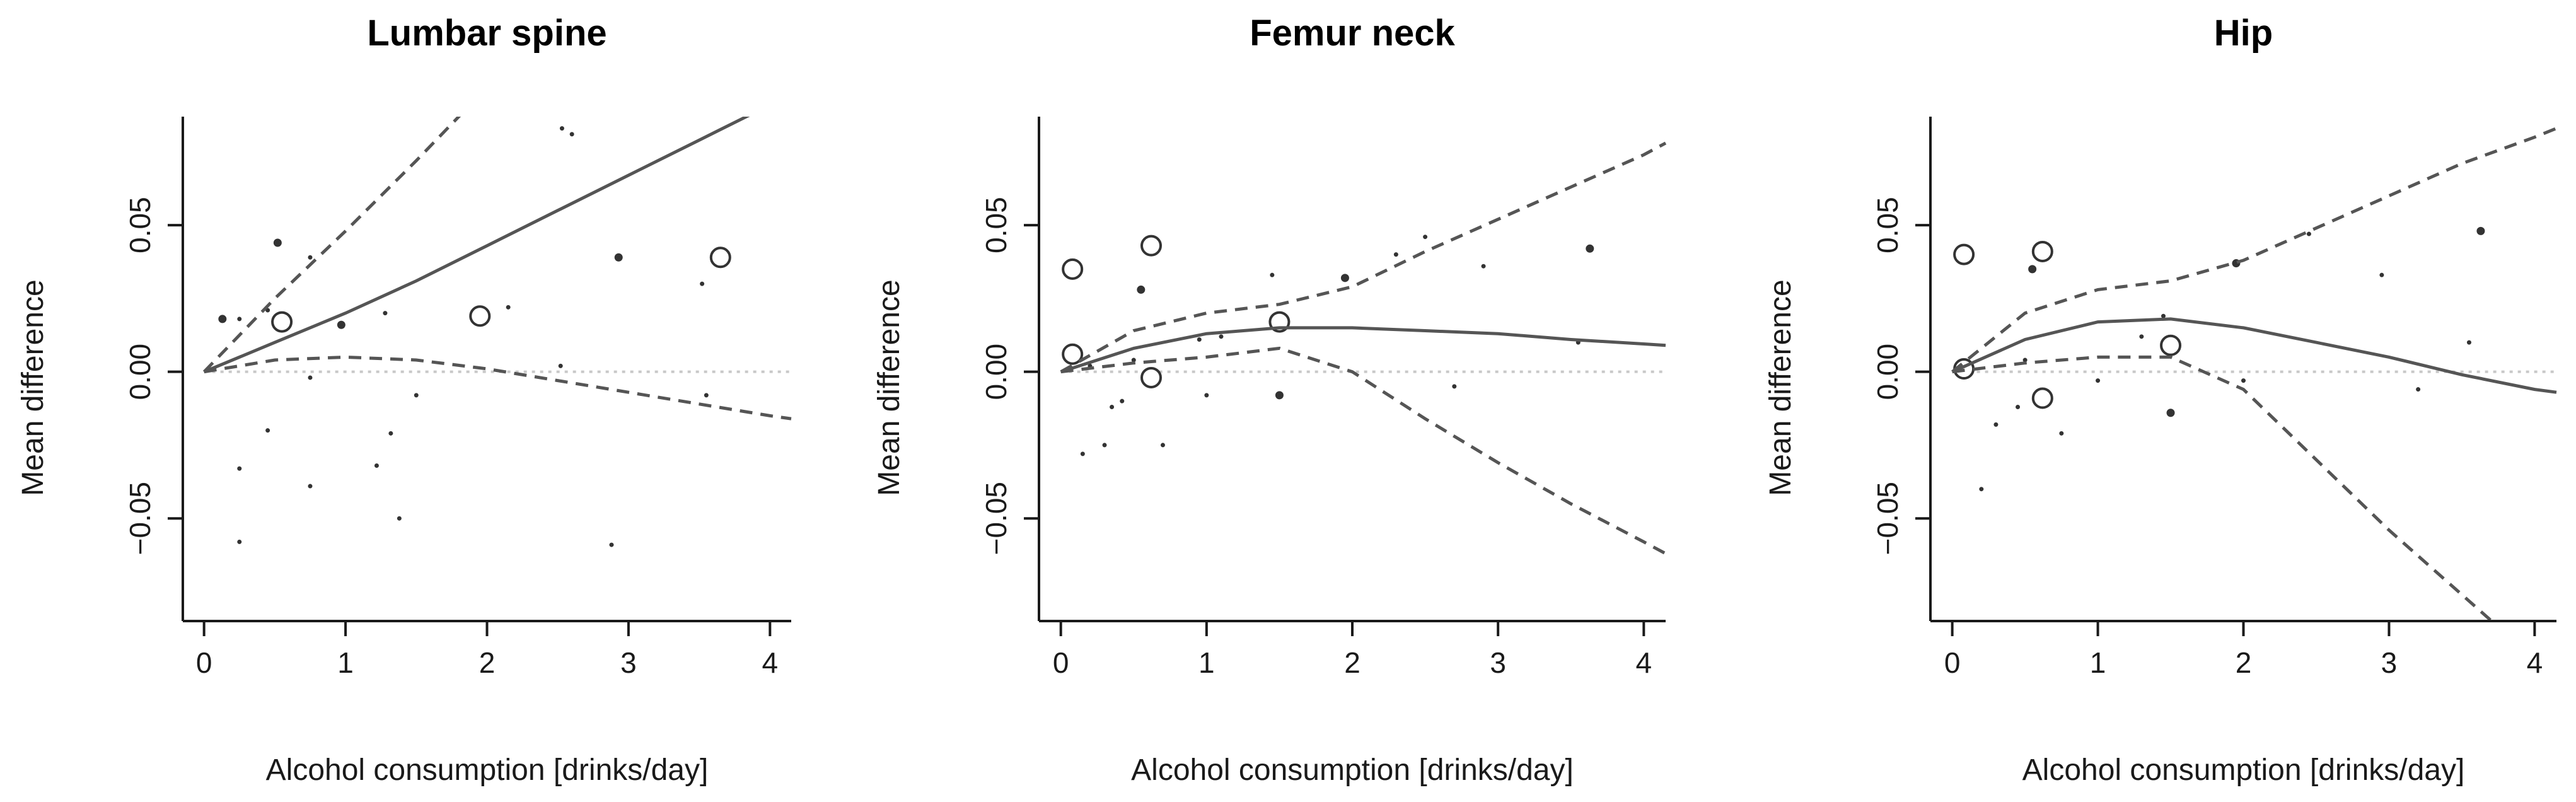 Image resolution: width=2576 pixels, height=802 pixels. What do you see at coordinates (2243, 33) in the screenshot?
I see `panel-title: Hip` at bounding box center [2243, 33].